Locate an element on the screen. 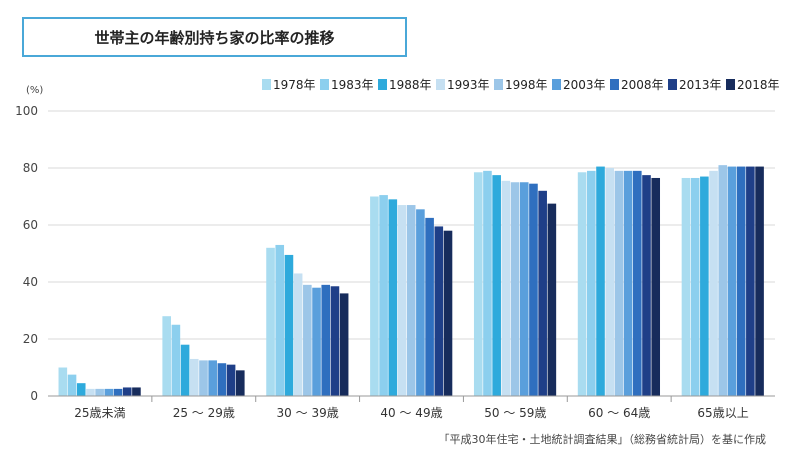 The width and height of the screenshot is (800, 460). legend-label: 2008年 is located at coordinates (642, 85).